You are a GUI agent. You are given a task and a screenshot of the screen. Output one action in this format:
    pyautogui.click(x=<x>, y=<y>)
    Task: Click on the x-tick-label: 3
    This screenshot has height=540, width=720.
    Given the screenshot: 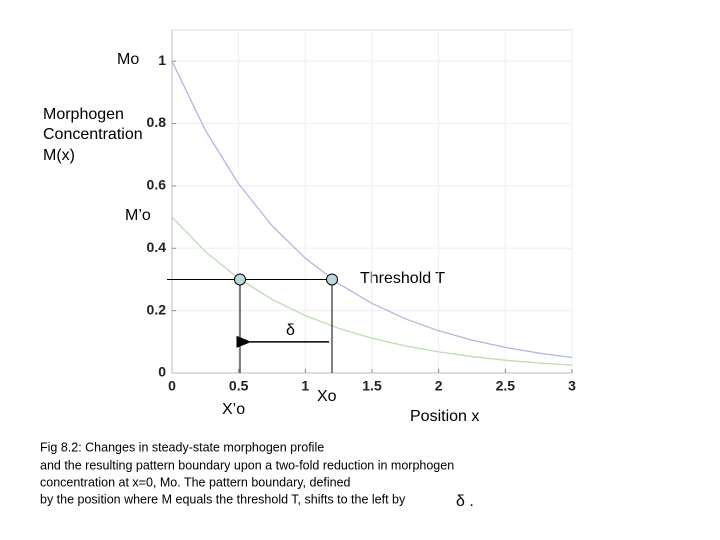 What is the action you would take?
    pyautogui.click(x=572, y=386)
    